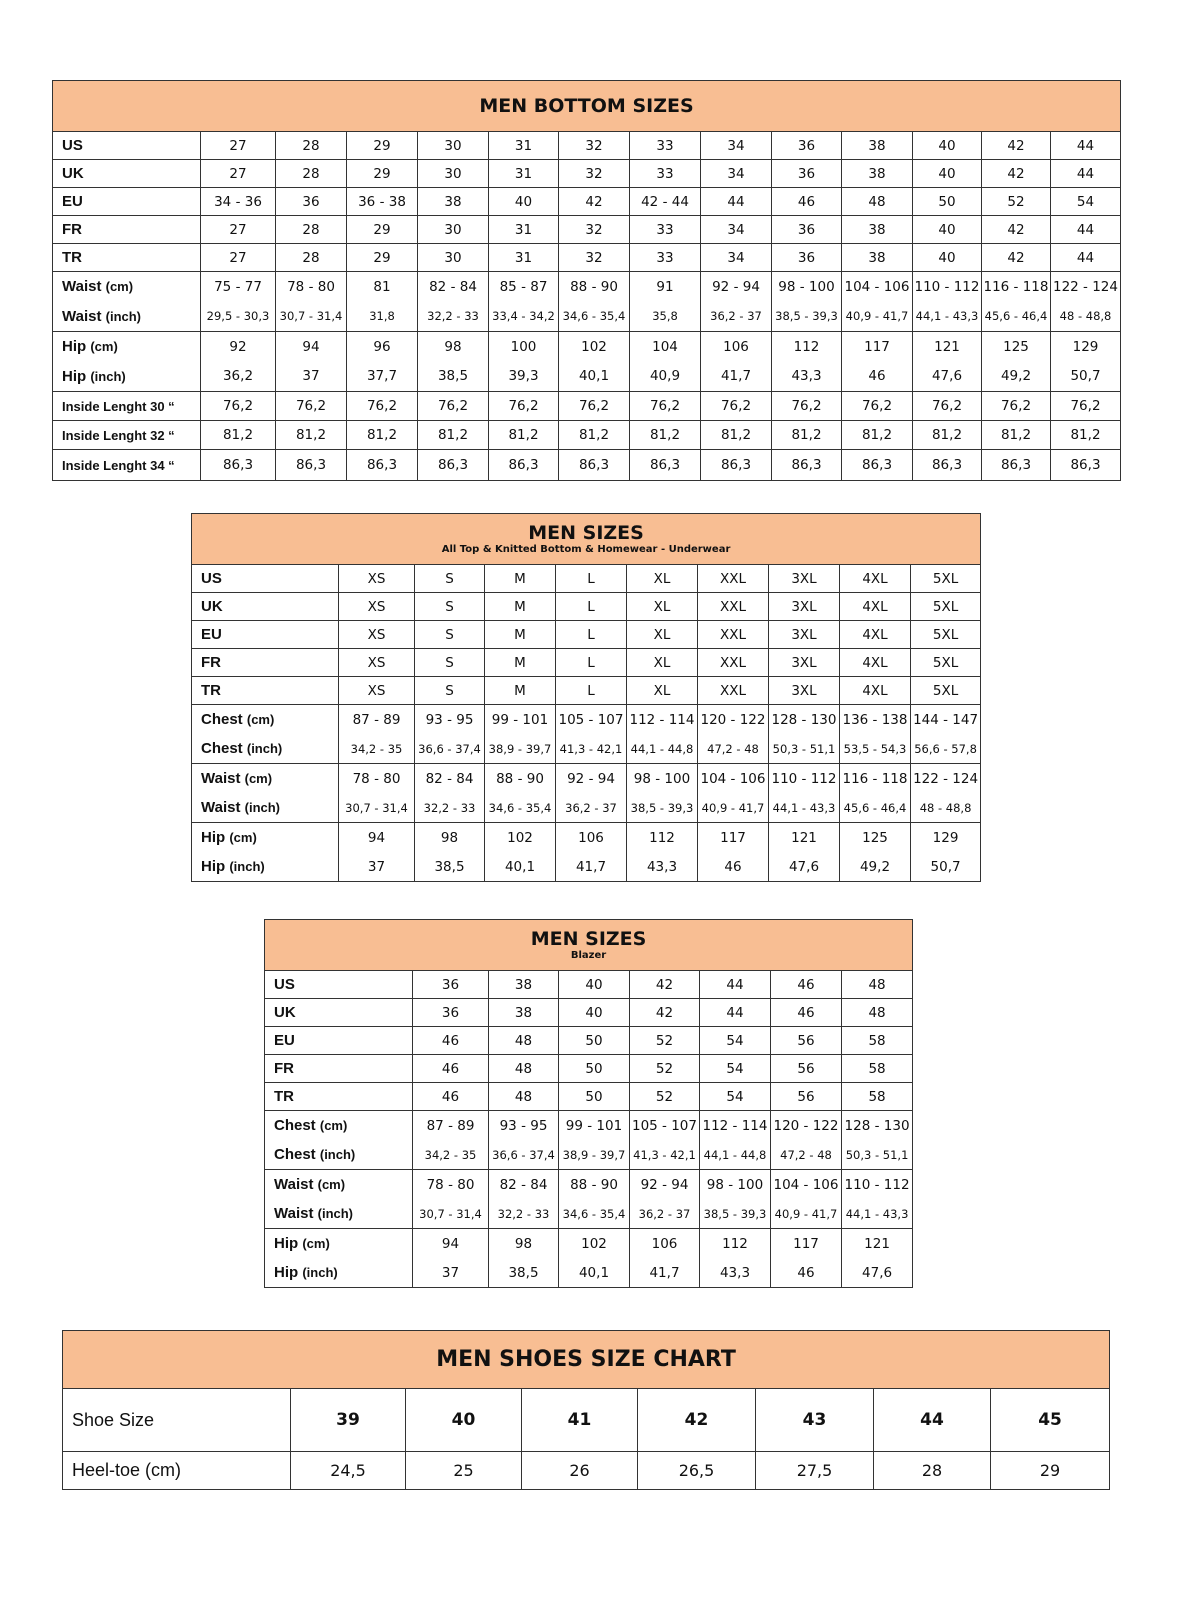 The image size is (1200, 1605). I want to click on table-cell: 47,6, so click(877, 1273).